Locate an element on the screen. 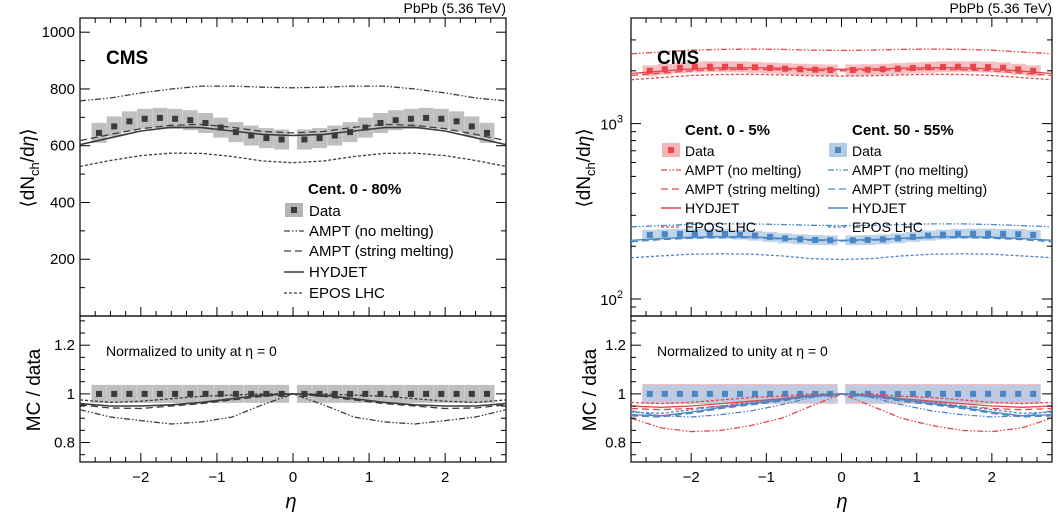  left-bottom-plot-area is located at coordinates (293, 404).